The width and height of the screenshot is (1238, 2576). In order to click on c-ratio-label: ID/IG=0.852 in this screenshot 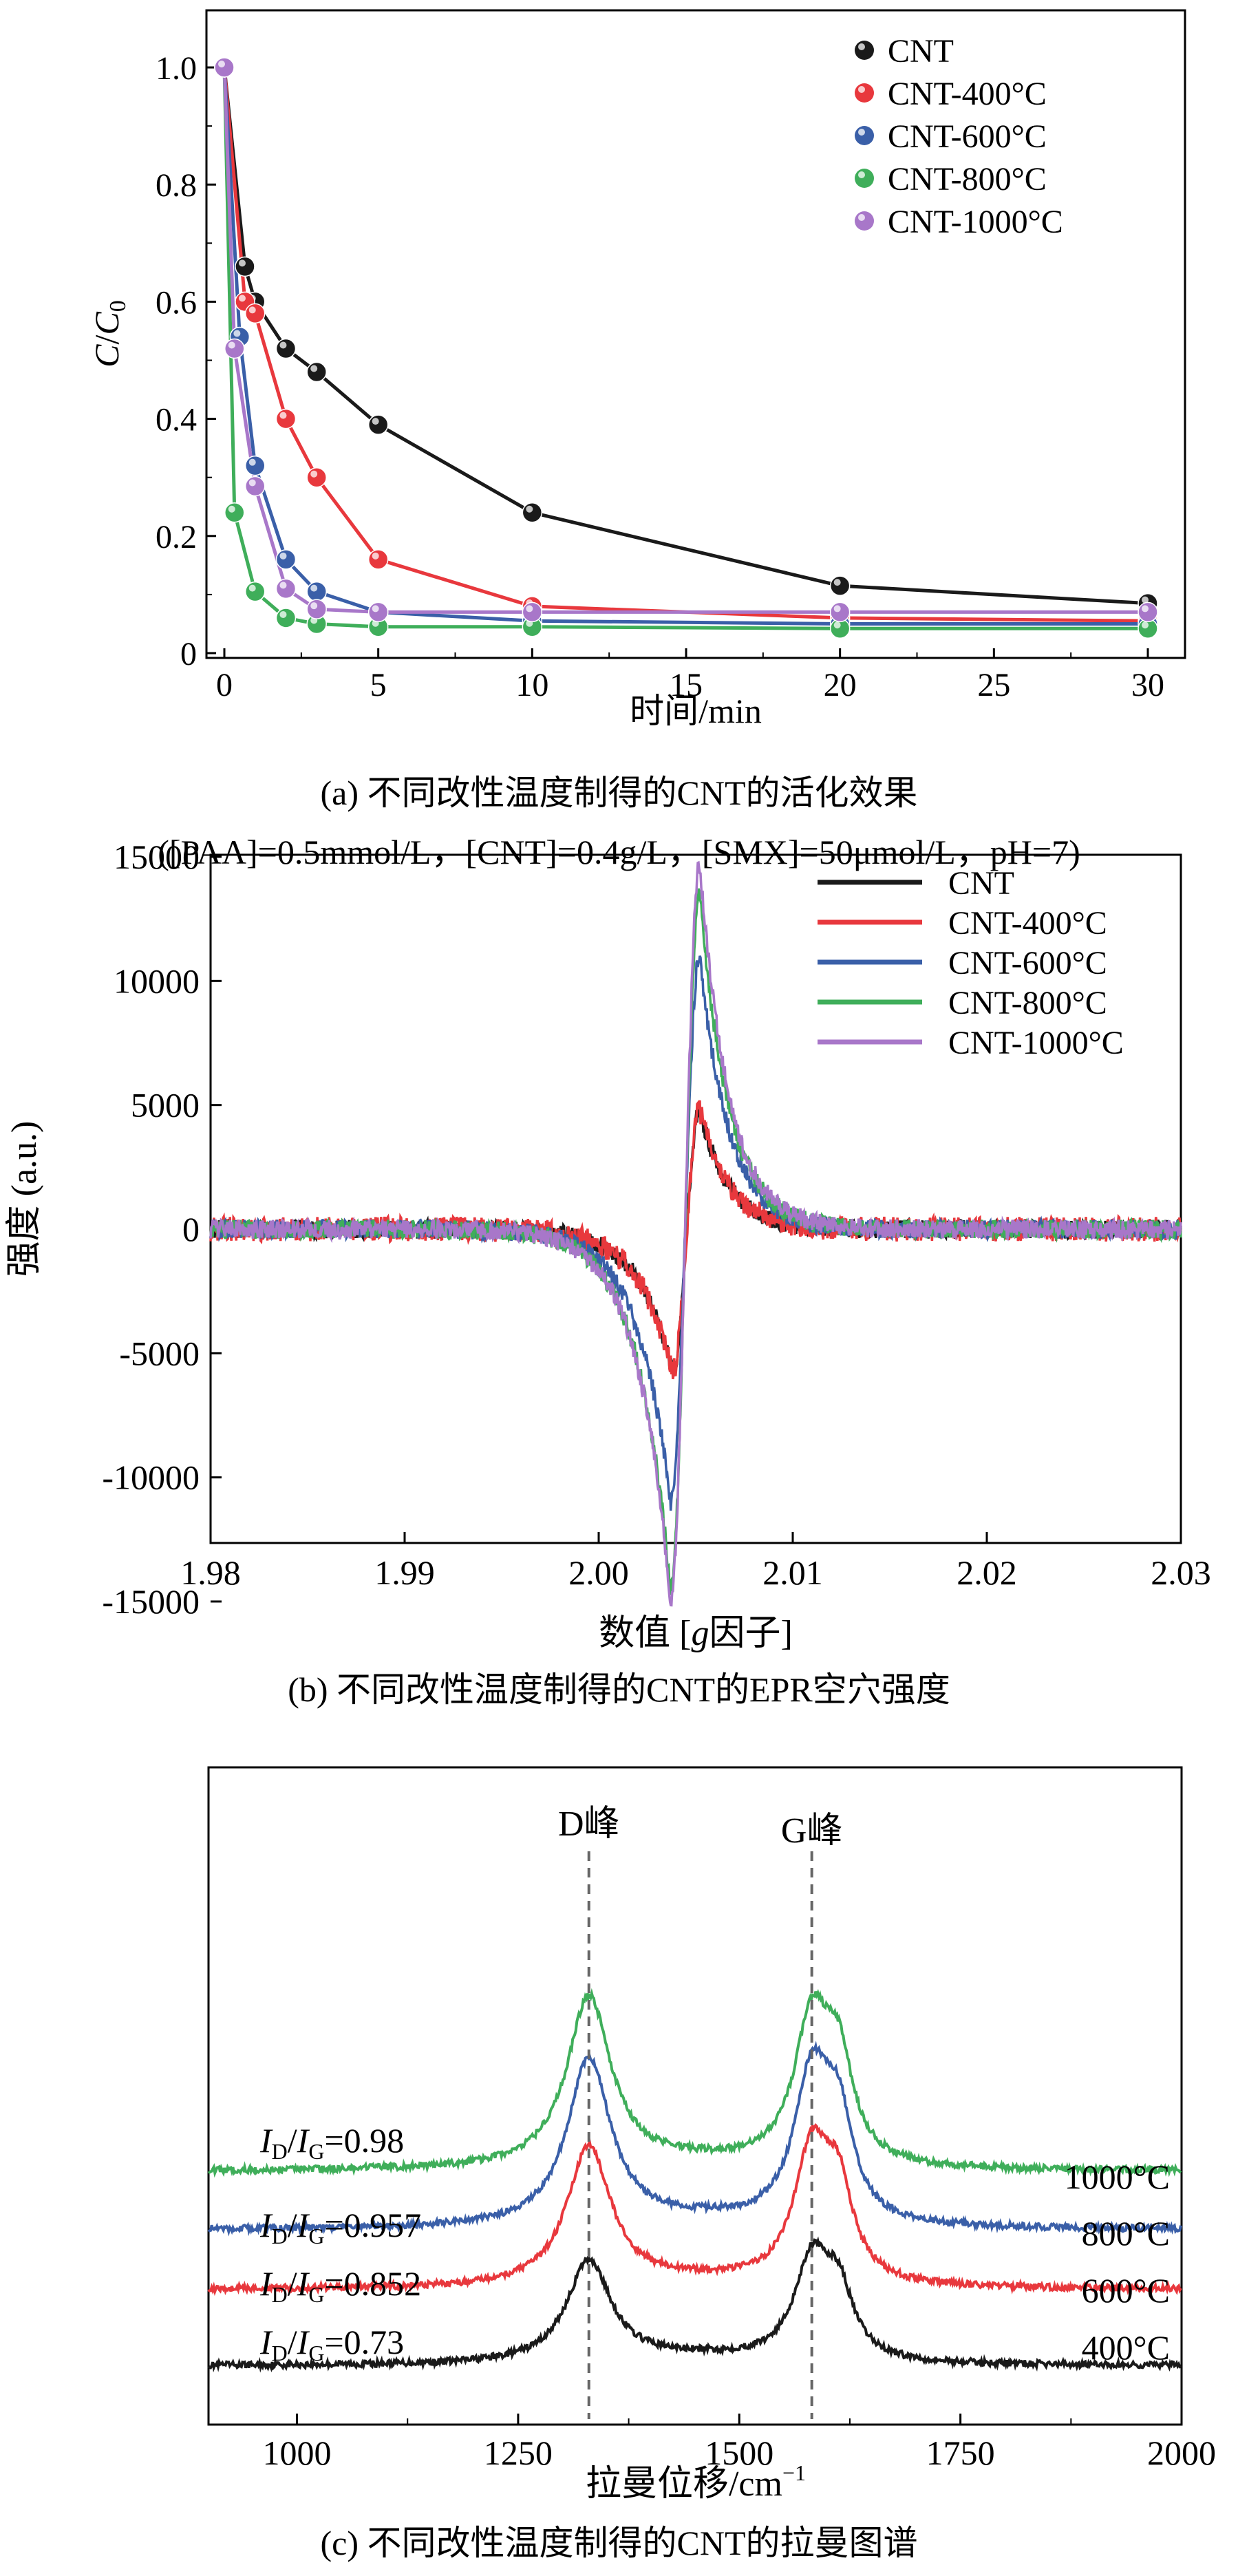, I will do `click(340, 2285)`.